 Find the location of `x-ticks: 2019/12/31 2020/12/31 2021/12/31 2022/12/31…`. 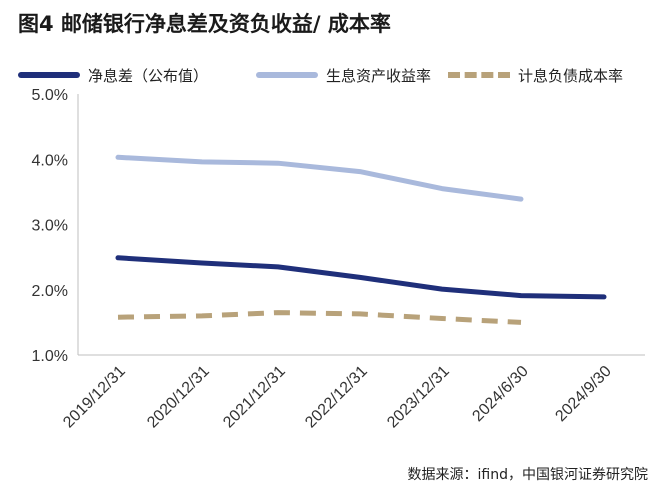

x-ticks: 2019/12/31 2020/12/31 2021/12/31 2022/12/31… is located at coordinates (337, 397).